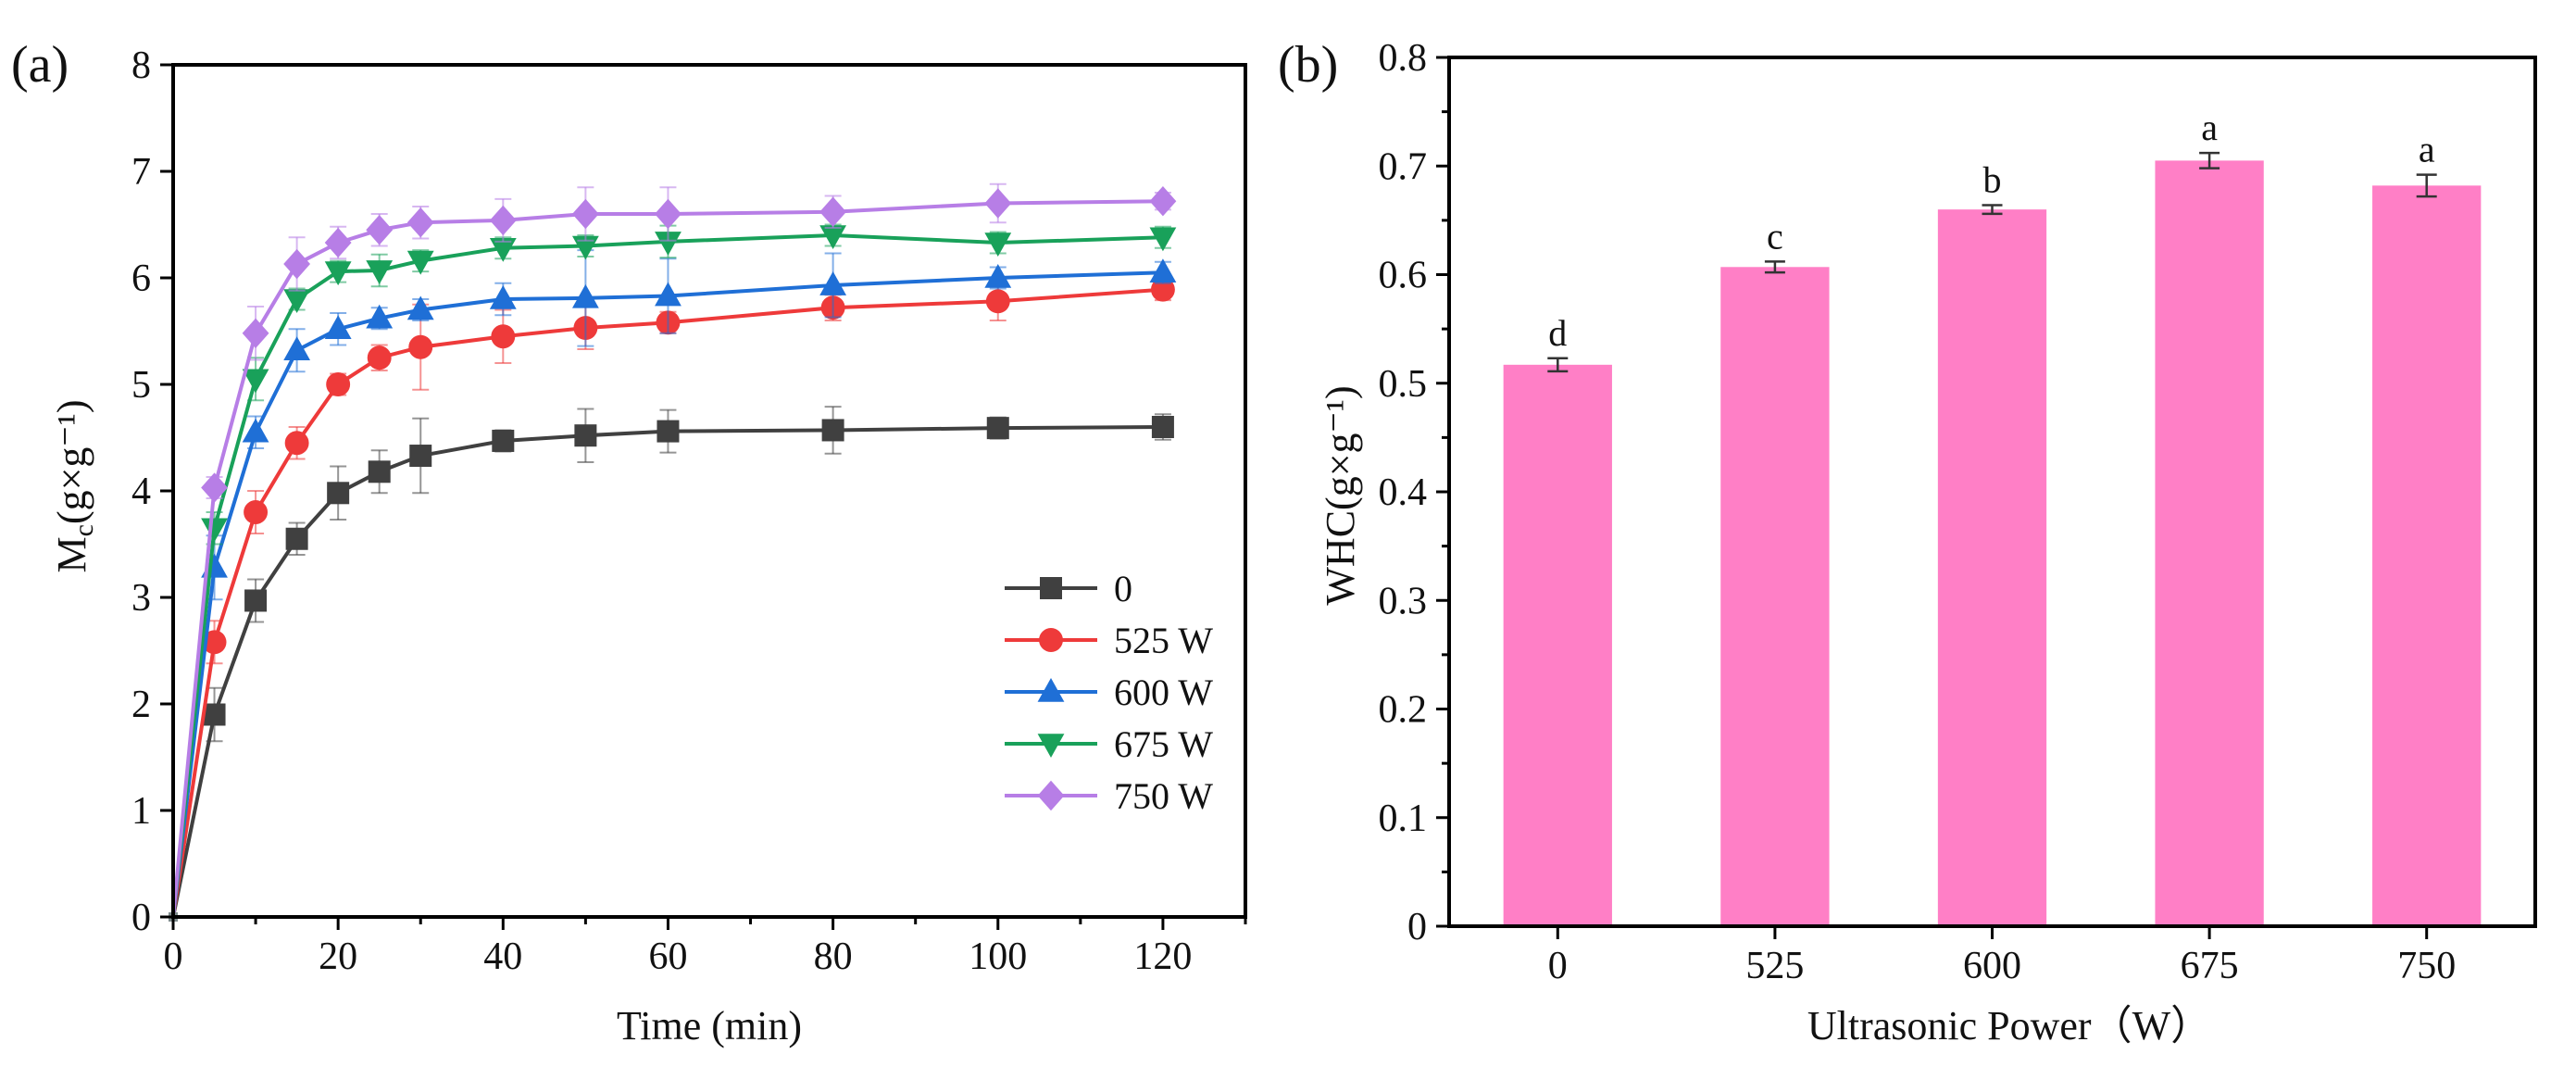 Image resolution: width=2576 pixels, height=1067 pixels. I want to click on legend-label: 675 W, so click(1164, 744).